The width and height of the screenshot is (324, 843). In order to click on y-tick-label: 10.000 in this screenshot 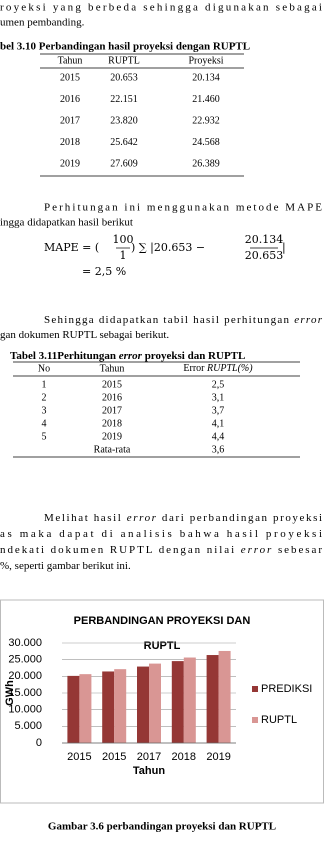, I will do `click(25, 710)`.